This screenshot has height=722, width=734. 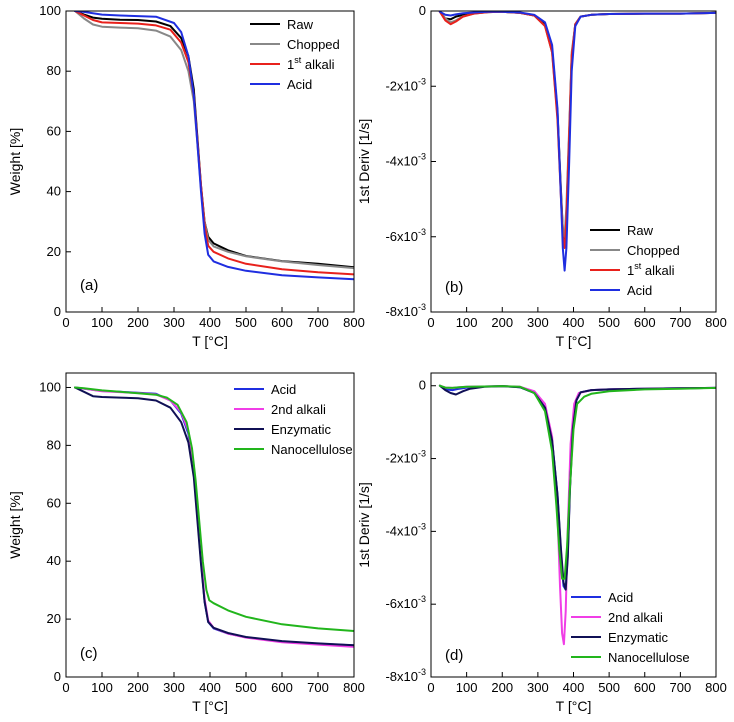 What do you see at coordinates (138, 322) in the screenshot?
I see `x-tick-label-a-2: 200` at bounding box center [138, 322].